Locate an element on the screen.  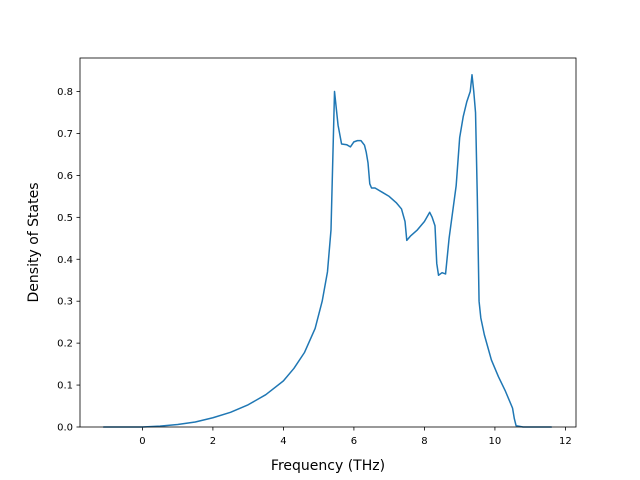
x-tick-label: 4 is located at coordinates (283, 441).